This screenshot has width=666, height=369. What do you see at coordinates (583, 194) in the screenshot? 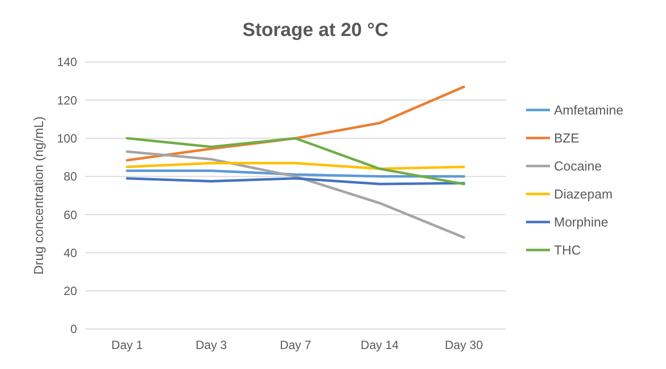
I see `legend-label: Diazepam` at bounding box center [583, 194].